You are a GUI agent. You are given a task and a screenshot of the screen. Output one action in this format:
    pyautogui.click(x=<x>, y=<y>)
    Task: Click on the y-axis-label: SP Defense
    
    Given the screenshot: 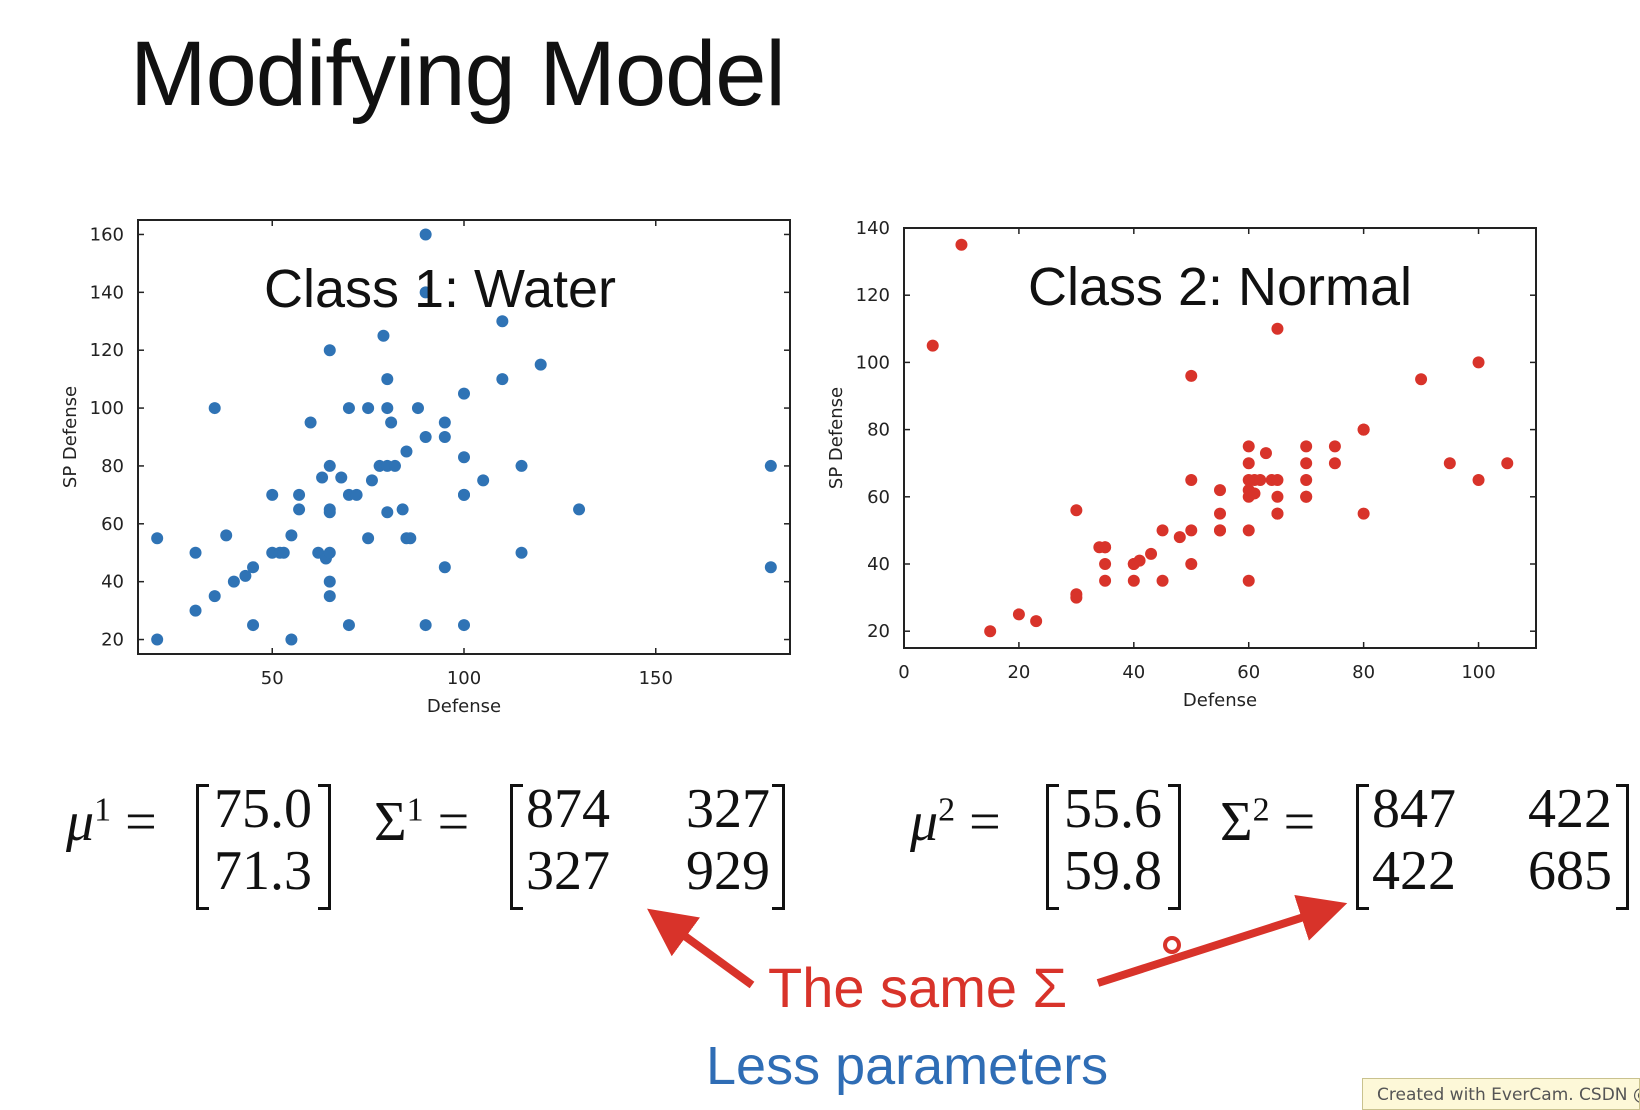 What is the action you would take?
    pyautogui.click(x=70, y=437)
    